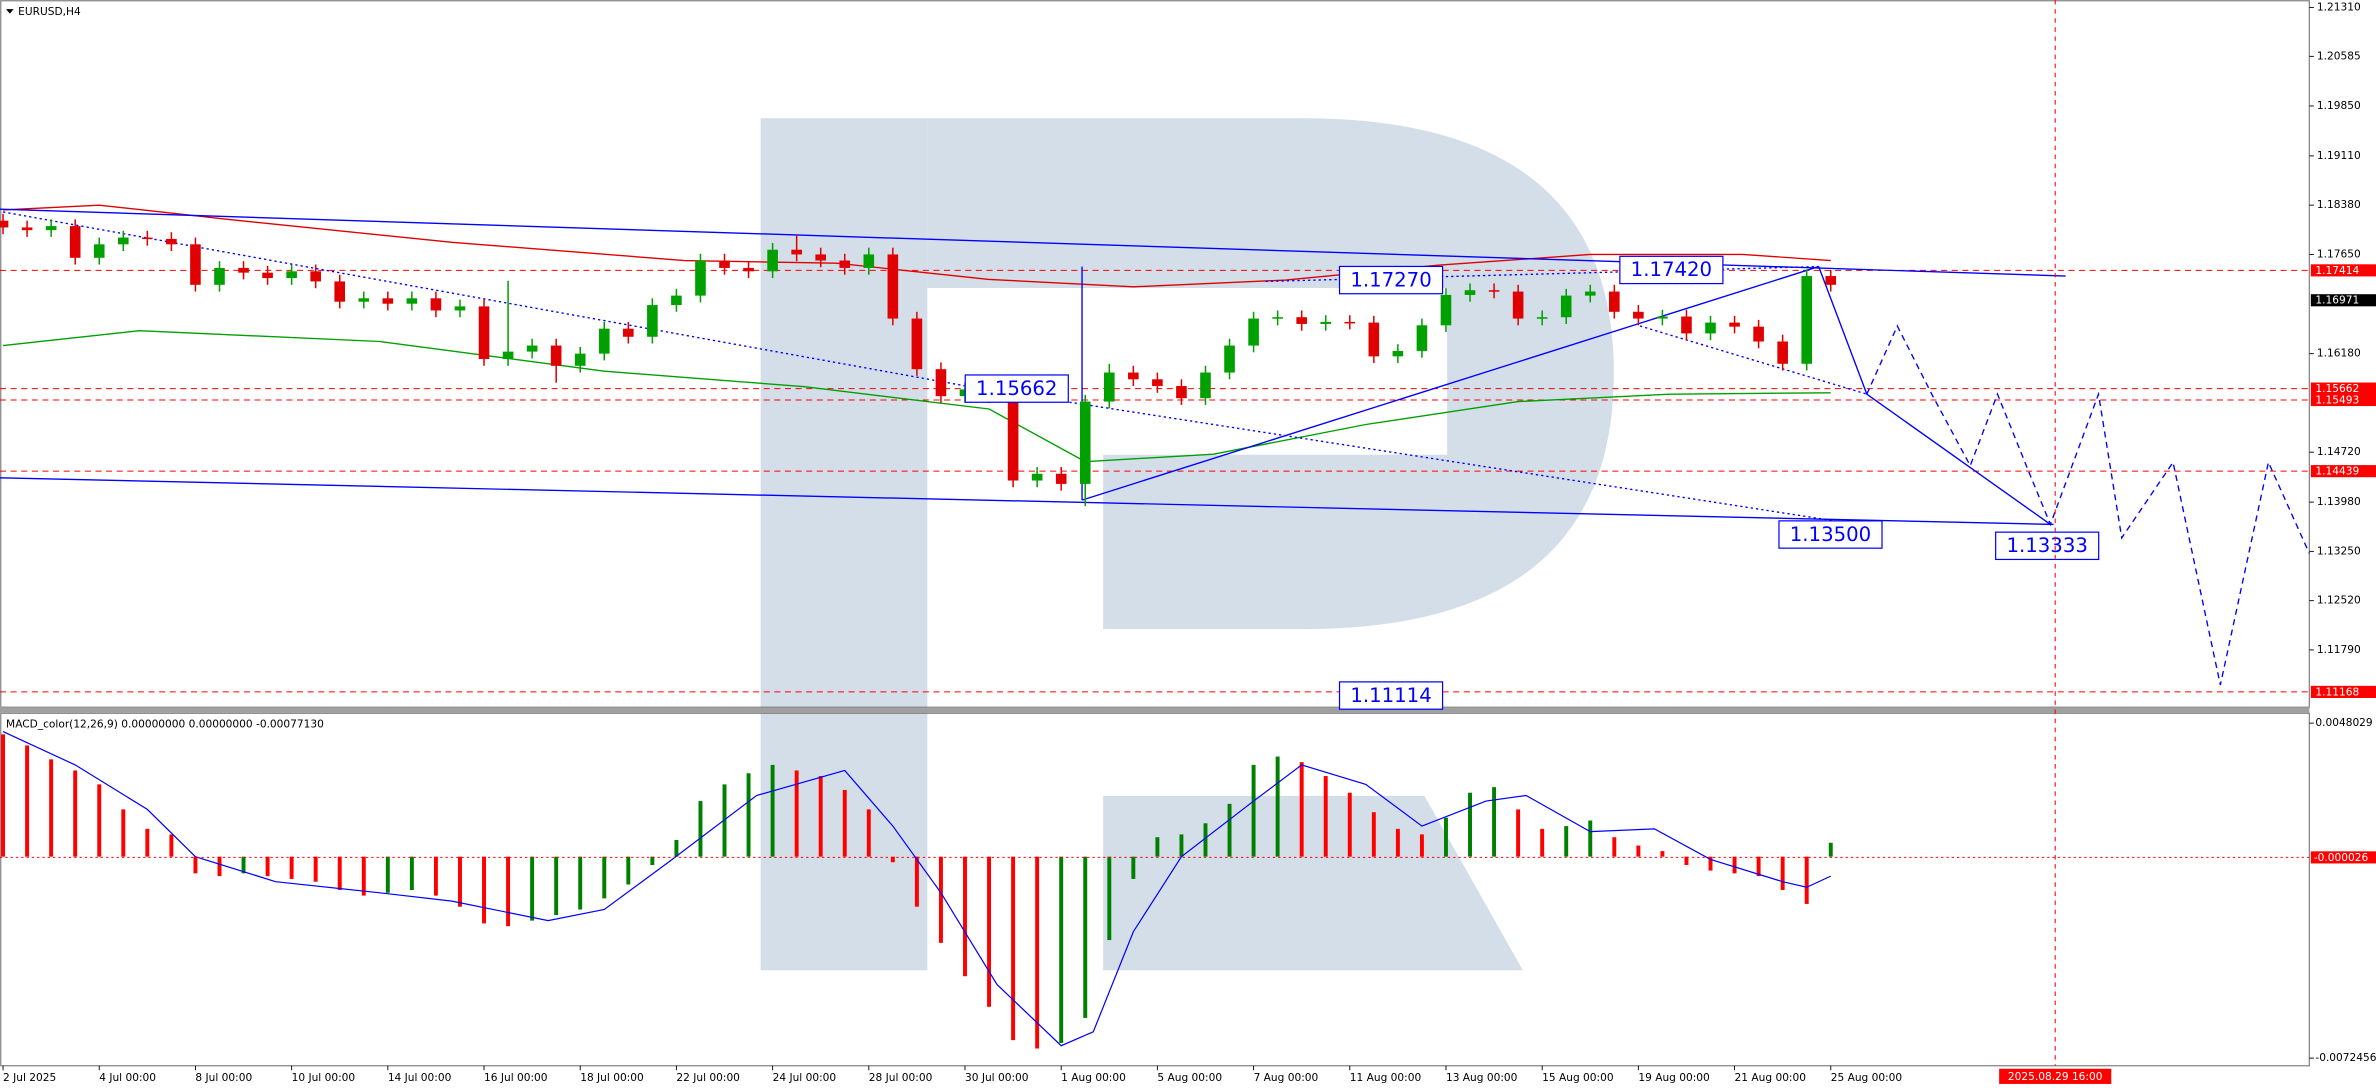 This screenshot has width=2376, height=1090. What do you see at coordinates (2339, 106) in the screenshot?
I see `y-tick-label: 1.19850` at bounding box center [2339, 106].